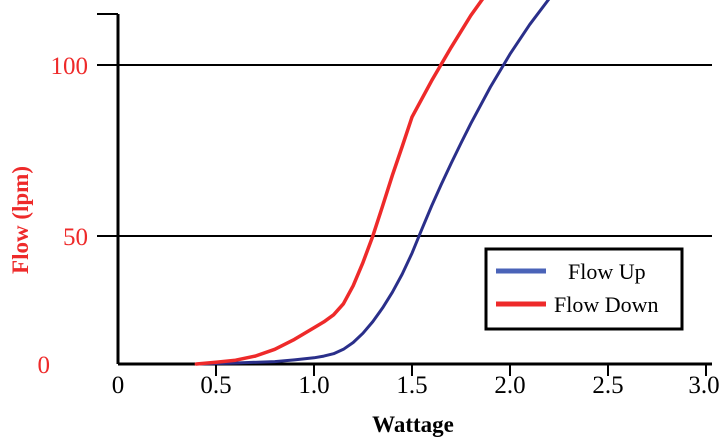 This screenshot has height=440, width=719. What do you see at coordinates (413, 424) in the screenshot?
I see `x-axis-title: Wattage` at bounding box center [413, 424].